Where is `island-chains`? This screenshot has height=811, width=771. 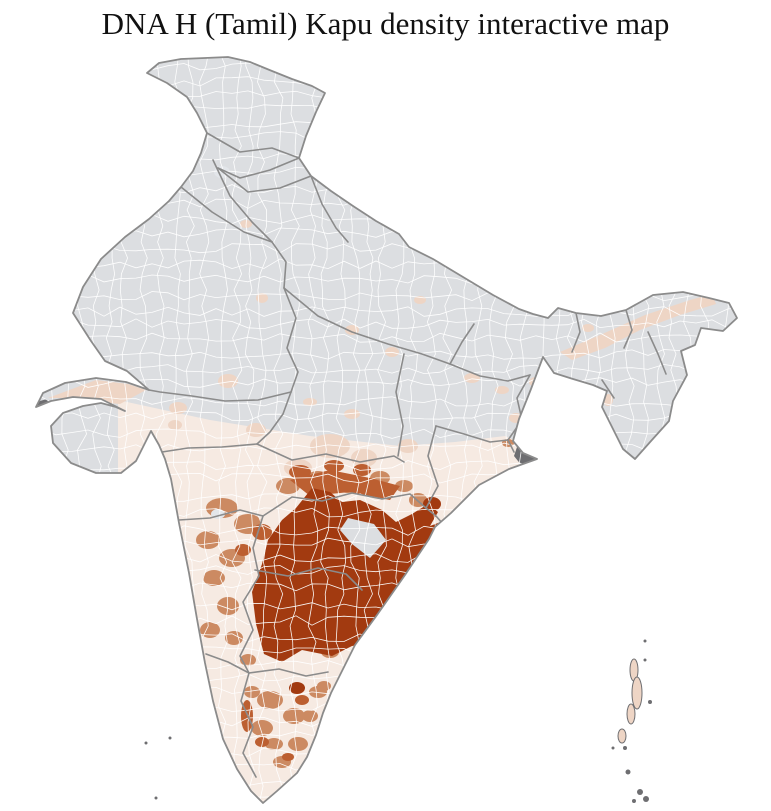 island-chains is located at coordinates (398, 721).